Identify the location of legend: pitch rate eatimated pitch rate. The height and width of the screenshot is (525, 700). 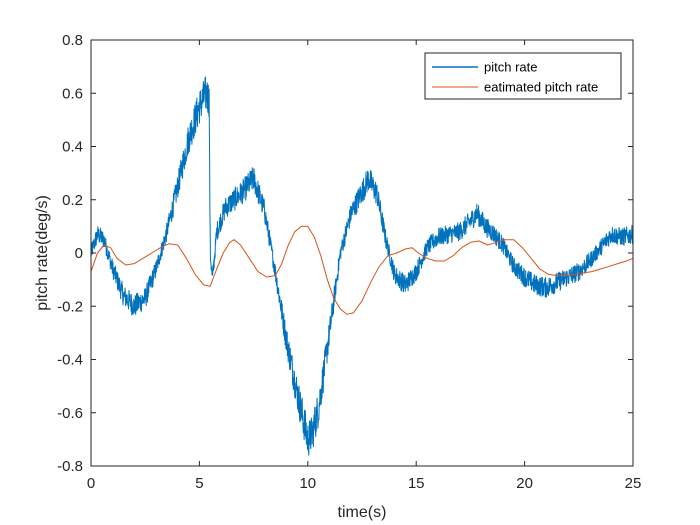
(523, 76).